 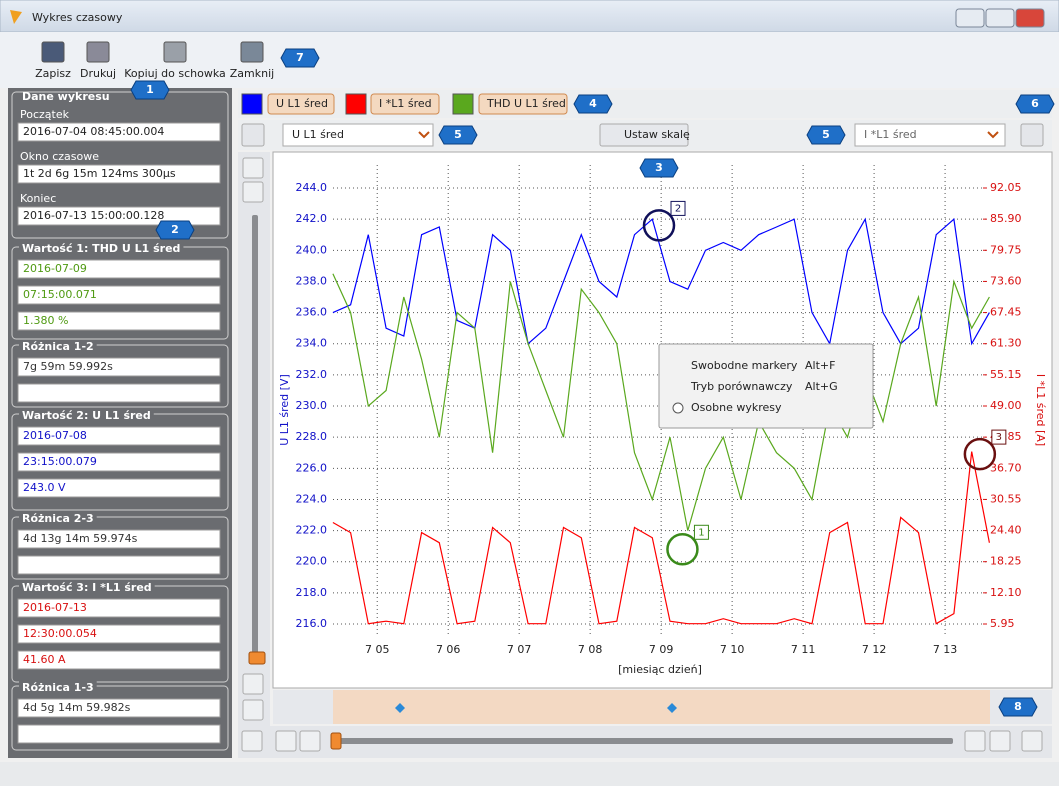 What do you see at coordinates (661, 649) in the screenshot?
I see `x-tick-label: 7 09` at bounding box center [661, 649].